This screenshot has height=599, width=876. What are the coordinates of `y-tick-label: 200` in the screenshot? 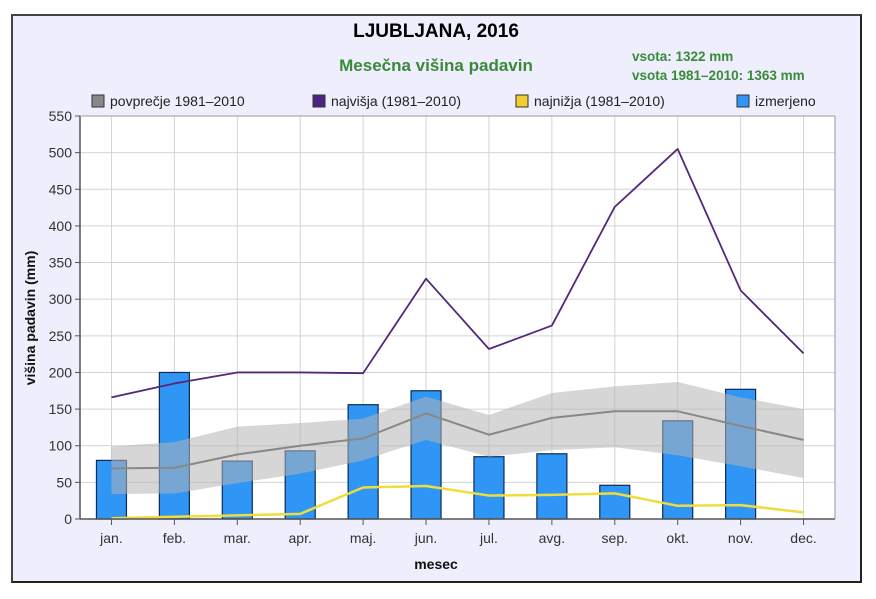 It's located at (61, 372).